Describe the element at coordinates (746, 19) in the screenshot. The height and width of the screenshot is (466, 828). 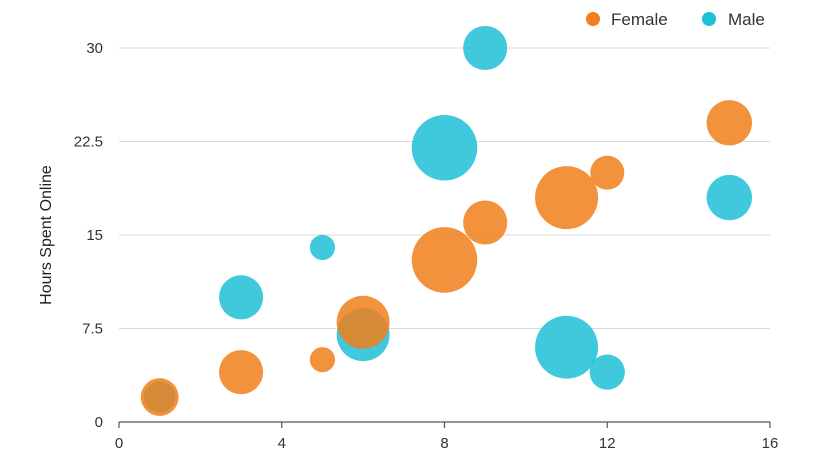
I see `legend-label-male: Male` at that location.